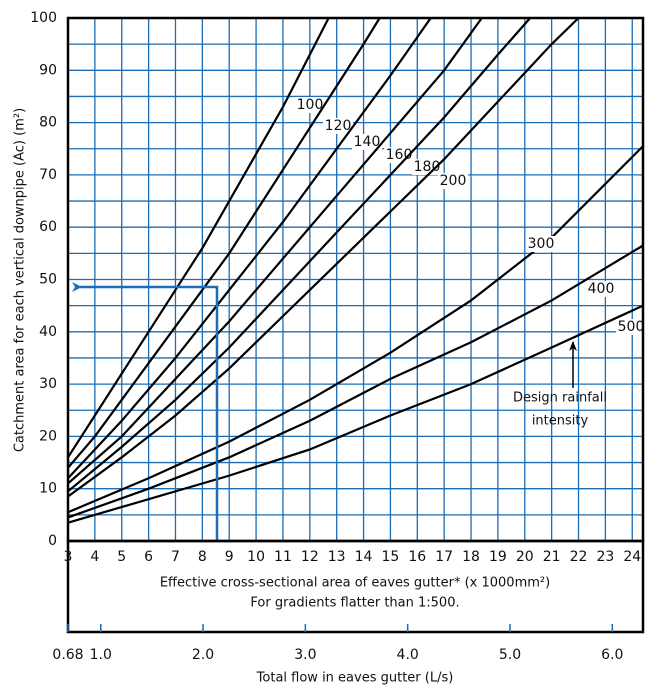  Describe the element at coordinates (560, 398) in the screenshot. I see `annotation: Design rainfall` at that location.